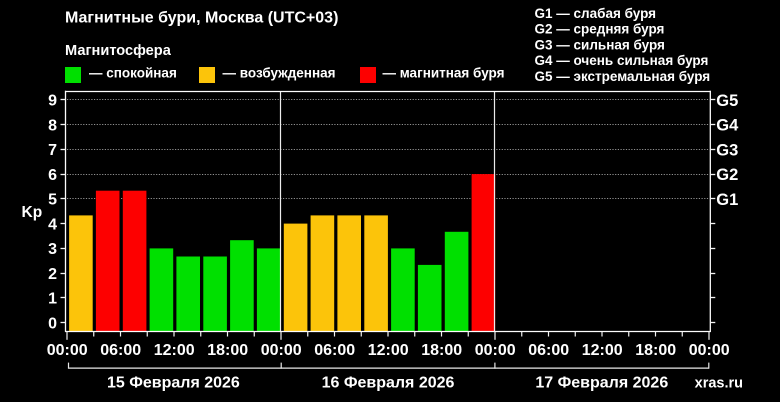 The image size is (780, 402). What do you see at coordinates (52, 200) in the screenshot?
I see `svg-text: 5` at bounding box center [52, 200].